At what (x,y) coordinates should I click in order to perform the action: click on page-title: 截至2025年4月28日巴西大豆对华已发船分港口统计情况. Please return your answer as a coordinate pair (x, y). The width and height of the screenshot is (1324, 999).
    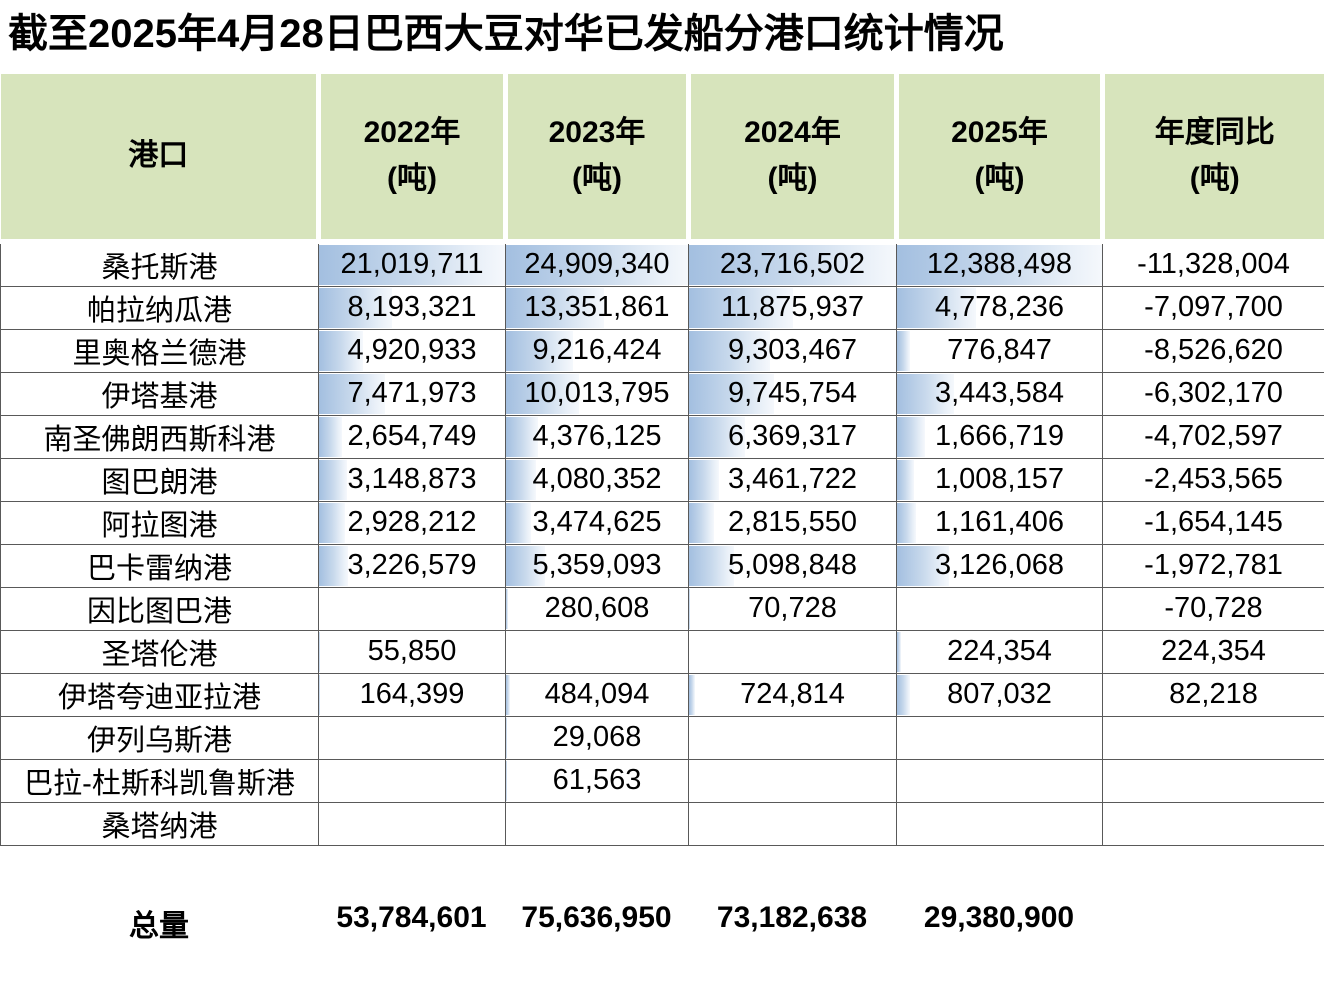
    Looking at the image, I should click on (506, 34).